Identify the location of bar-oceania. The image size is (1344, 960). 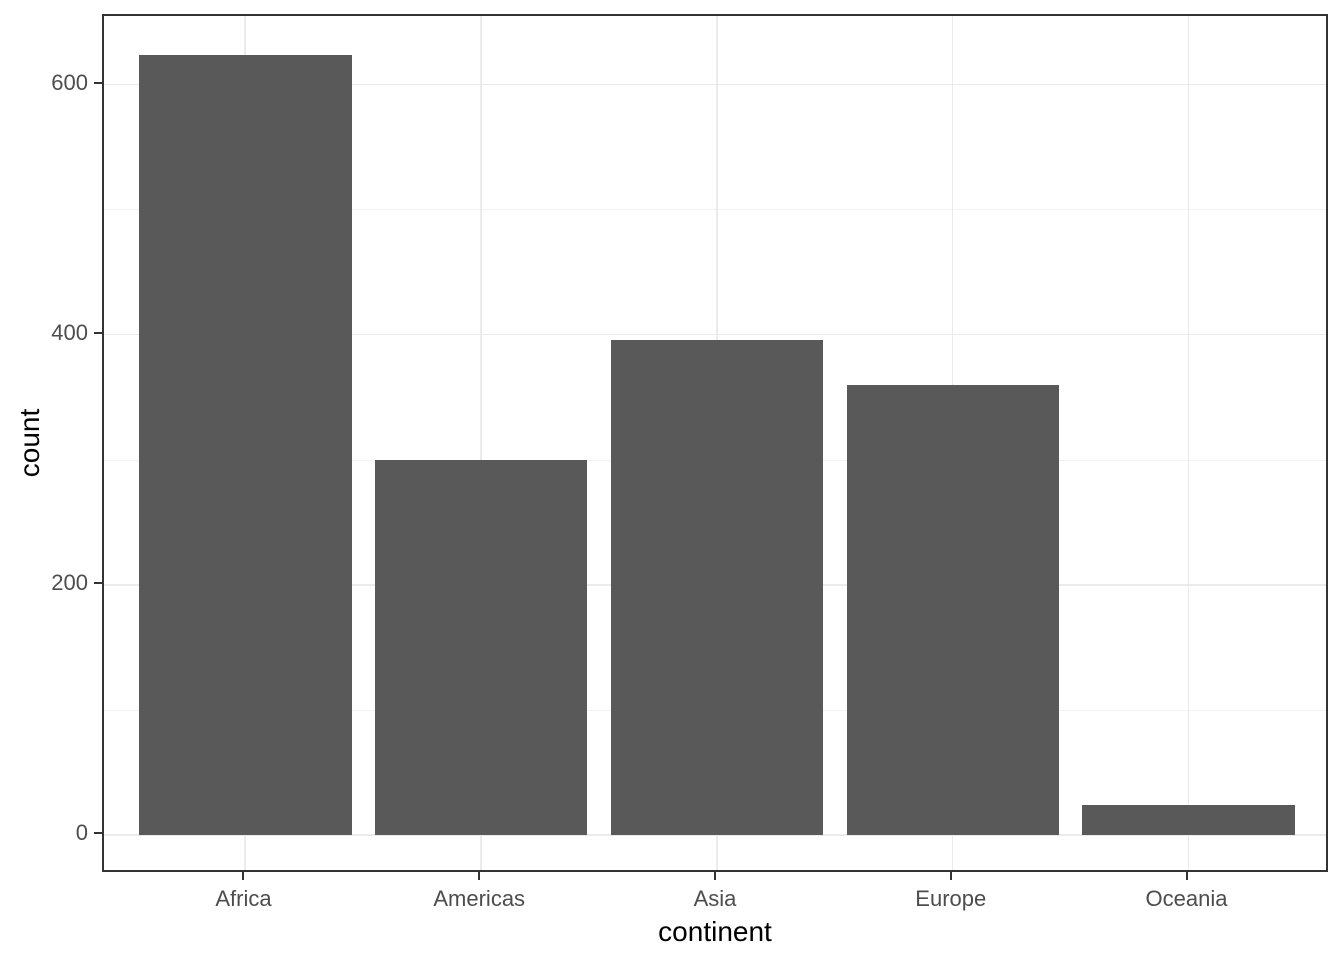
(1188, 820).